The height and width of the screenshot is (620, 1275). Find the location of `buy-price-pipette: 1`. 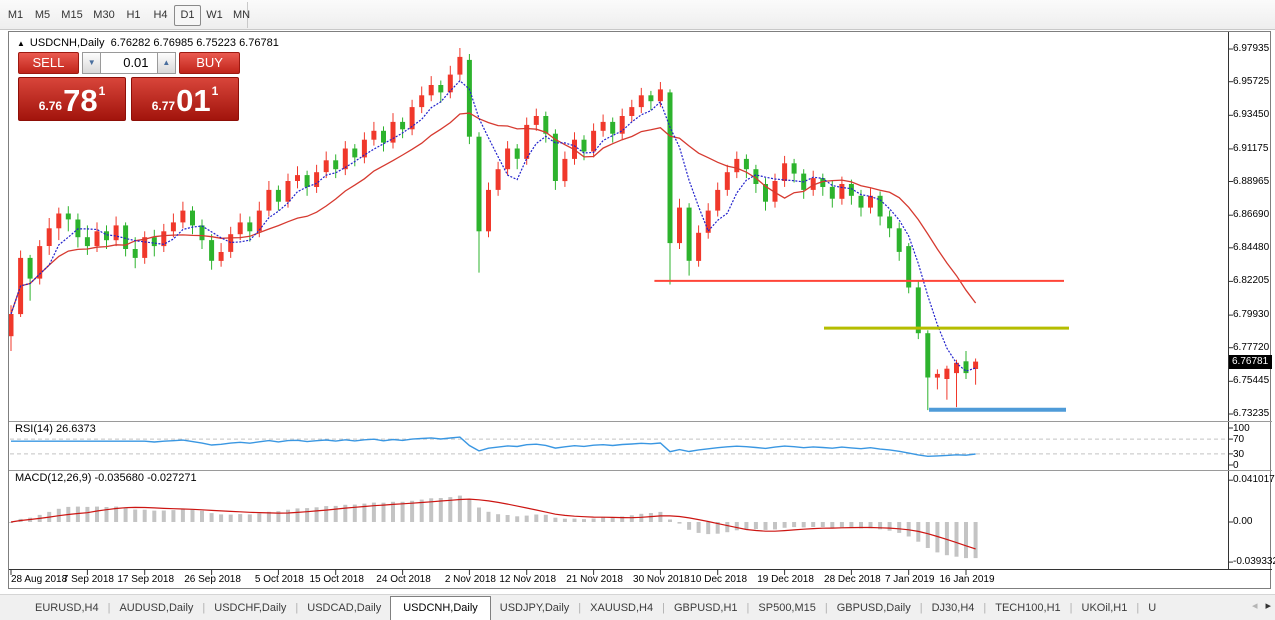

buy-price-pipette: 1 is located at coordinates (215, 91).